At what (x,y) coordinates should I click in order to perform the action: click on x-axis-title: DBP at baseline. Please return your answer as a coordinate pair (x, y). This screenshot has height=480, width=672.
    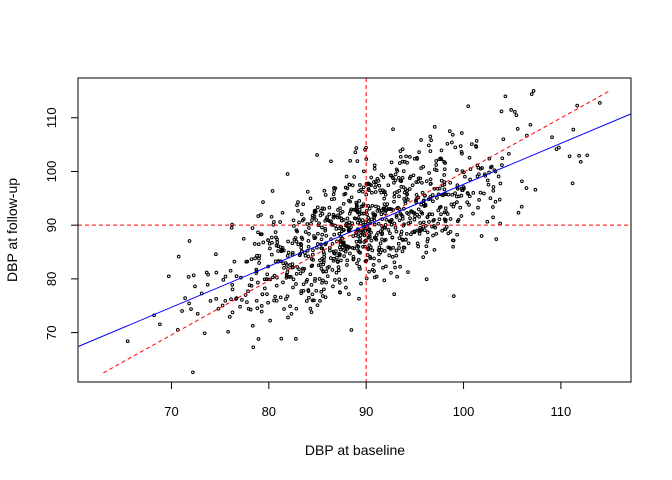
    Looking at the image, I should click on (355, 450).